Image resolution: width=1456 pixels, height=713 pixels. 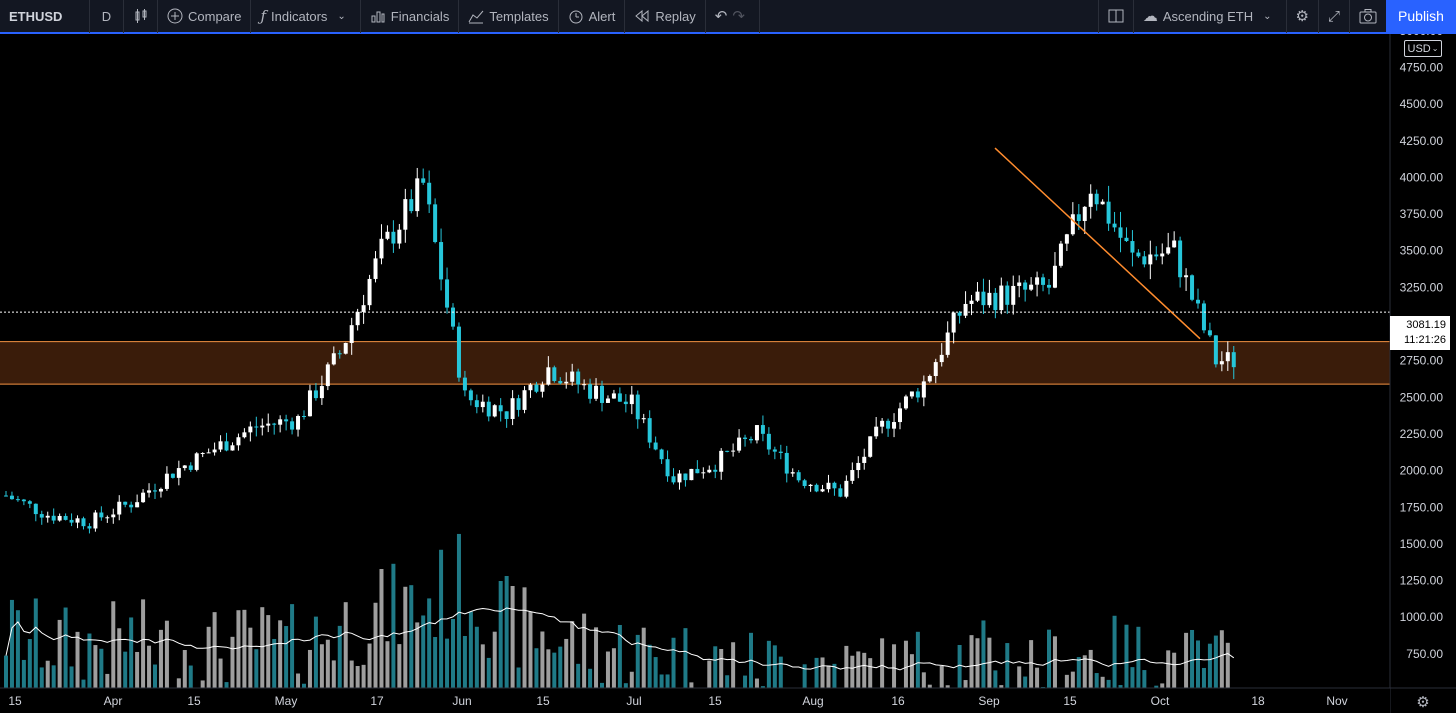 What do you see at coordinates (1424, 340) in the screenshot?
I see `countdown-value: 11:21:26` at bounding box center [1424, 340].